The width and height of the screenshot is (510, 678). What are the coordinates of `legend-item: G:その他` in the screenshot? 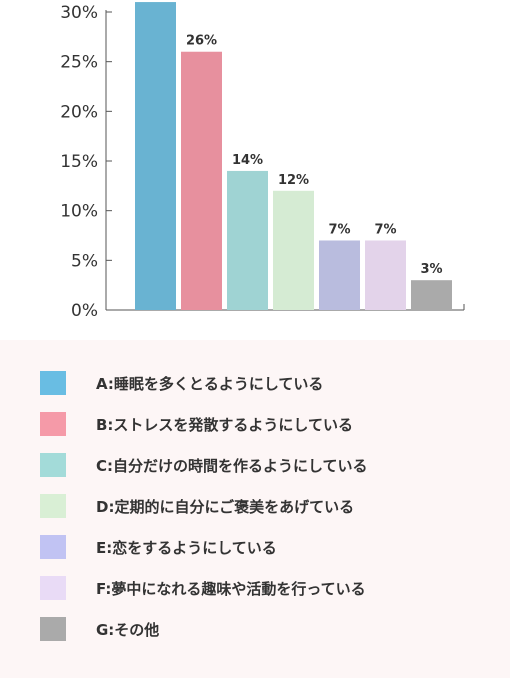 It's located at (99, 629).